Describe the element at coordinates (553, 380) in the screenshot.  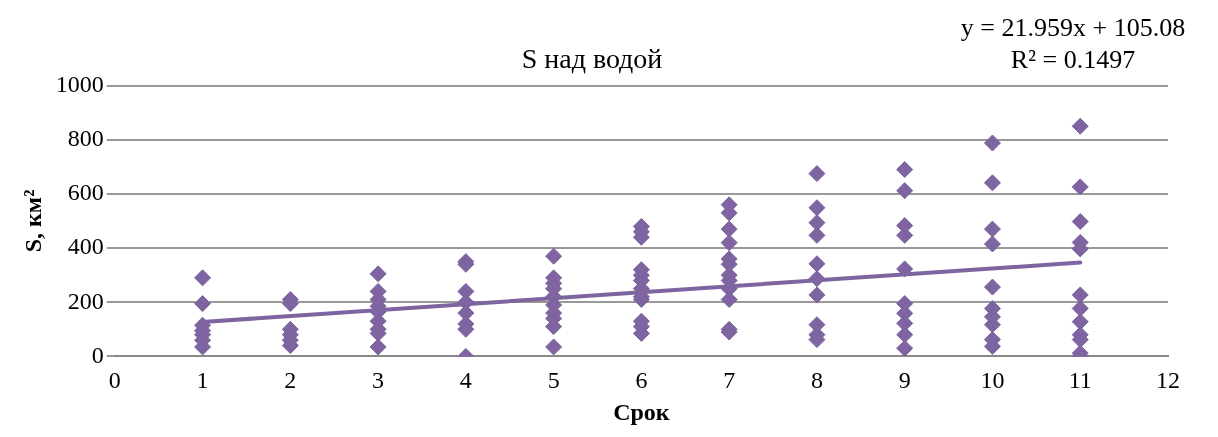
I see `x-tick-label: 5` at that location.